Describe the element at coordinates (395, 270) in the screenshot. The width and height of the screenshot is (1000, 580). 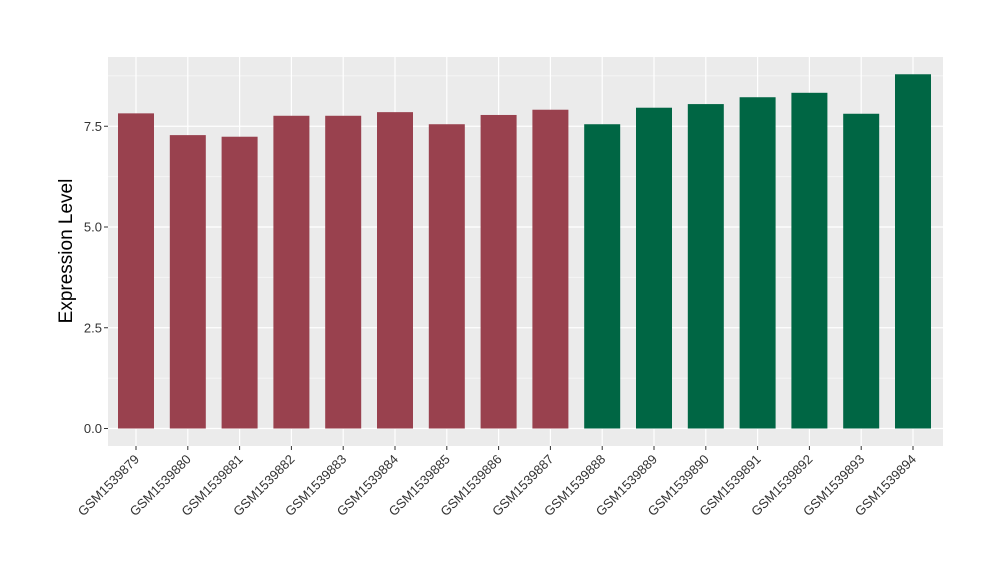
I see `bar-GSM1539884` at that location.